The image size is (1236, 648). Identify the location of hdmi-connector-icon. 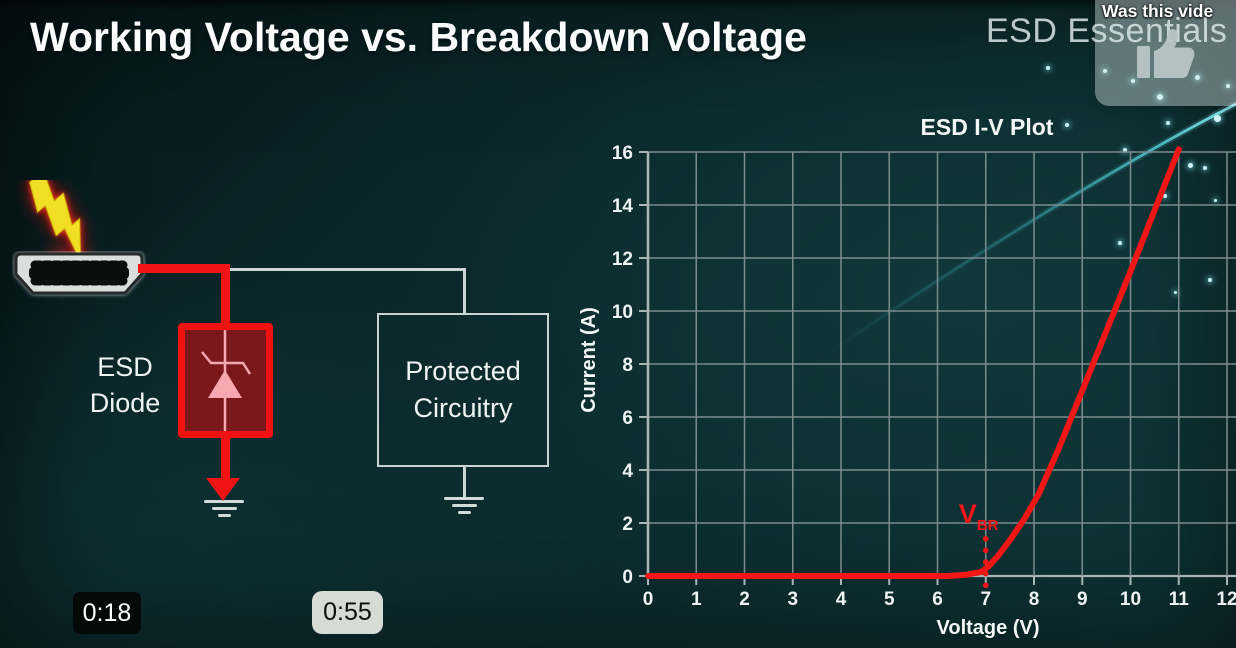
(79, 273).